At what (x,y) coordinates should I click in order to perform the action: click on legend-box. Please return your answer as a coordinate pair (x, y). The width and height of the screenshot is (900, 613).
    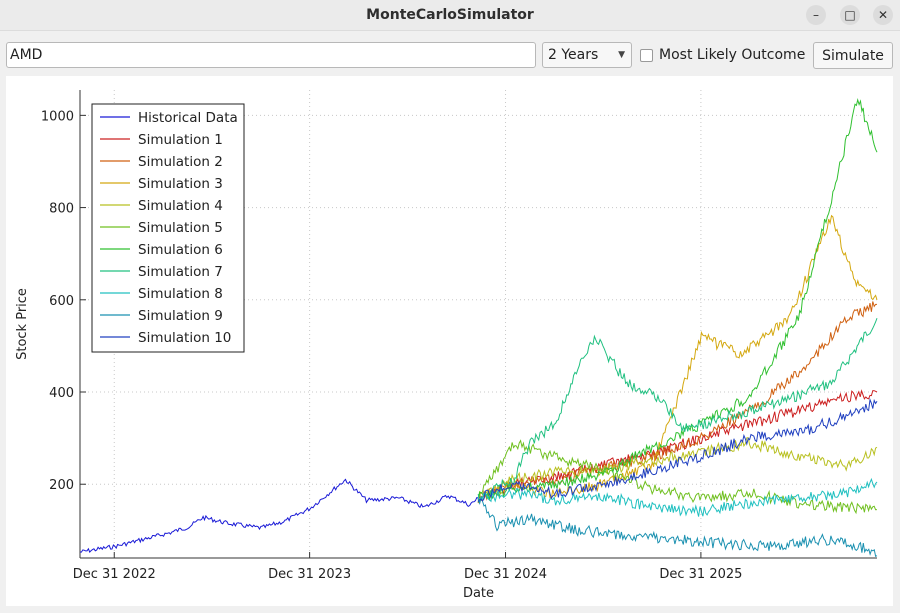
    Looking at the image, I should click on (168, 228).